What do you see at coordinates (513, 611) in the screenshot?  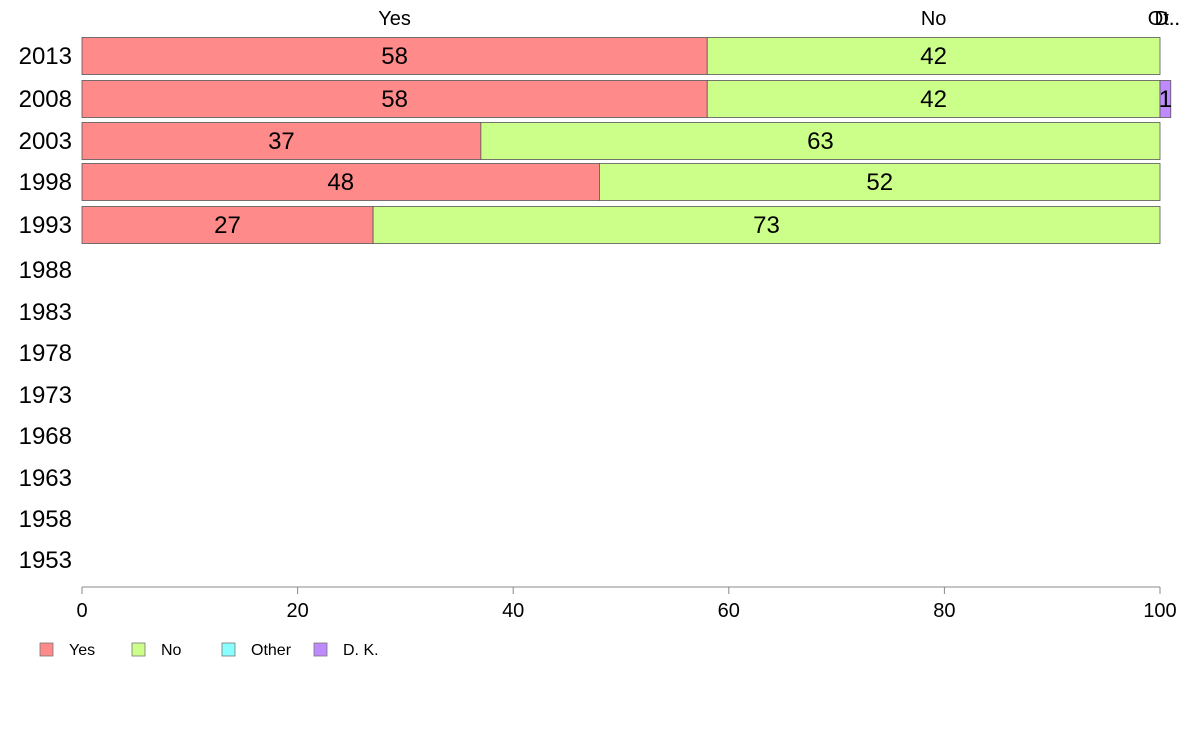 I see `x-tick-label: 40` at bounding box center [513, 611].